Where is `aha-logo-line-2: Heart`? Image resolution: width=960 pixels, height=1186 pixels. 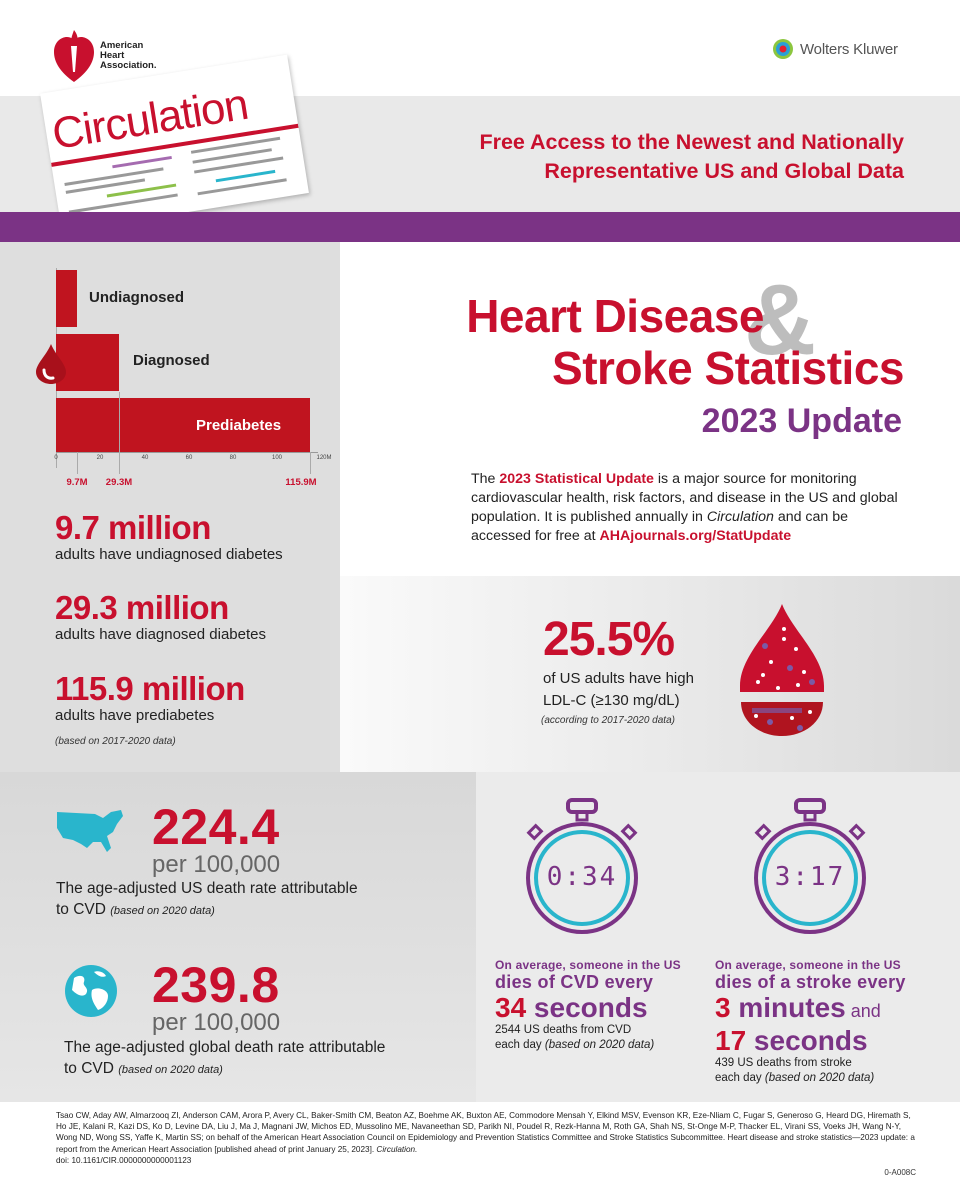
aha-logo-line-2: Heart is located at coordinates (112, 55).